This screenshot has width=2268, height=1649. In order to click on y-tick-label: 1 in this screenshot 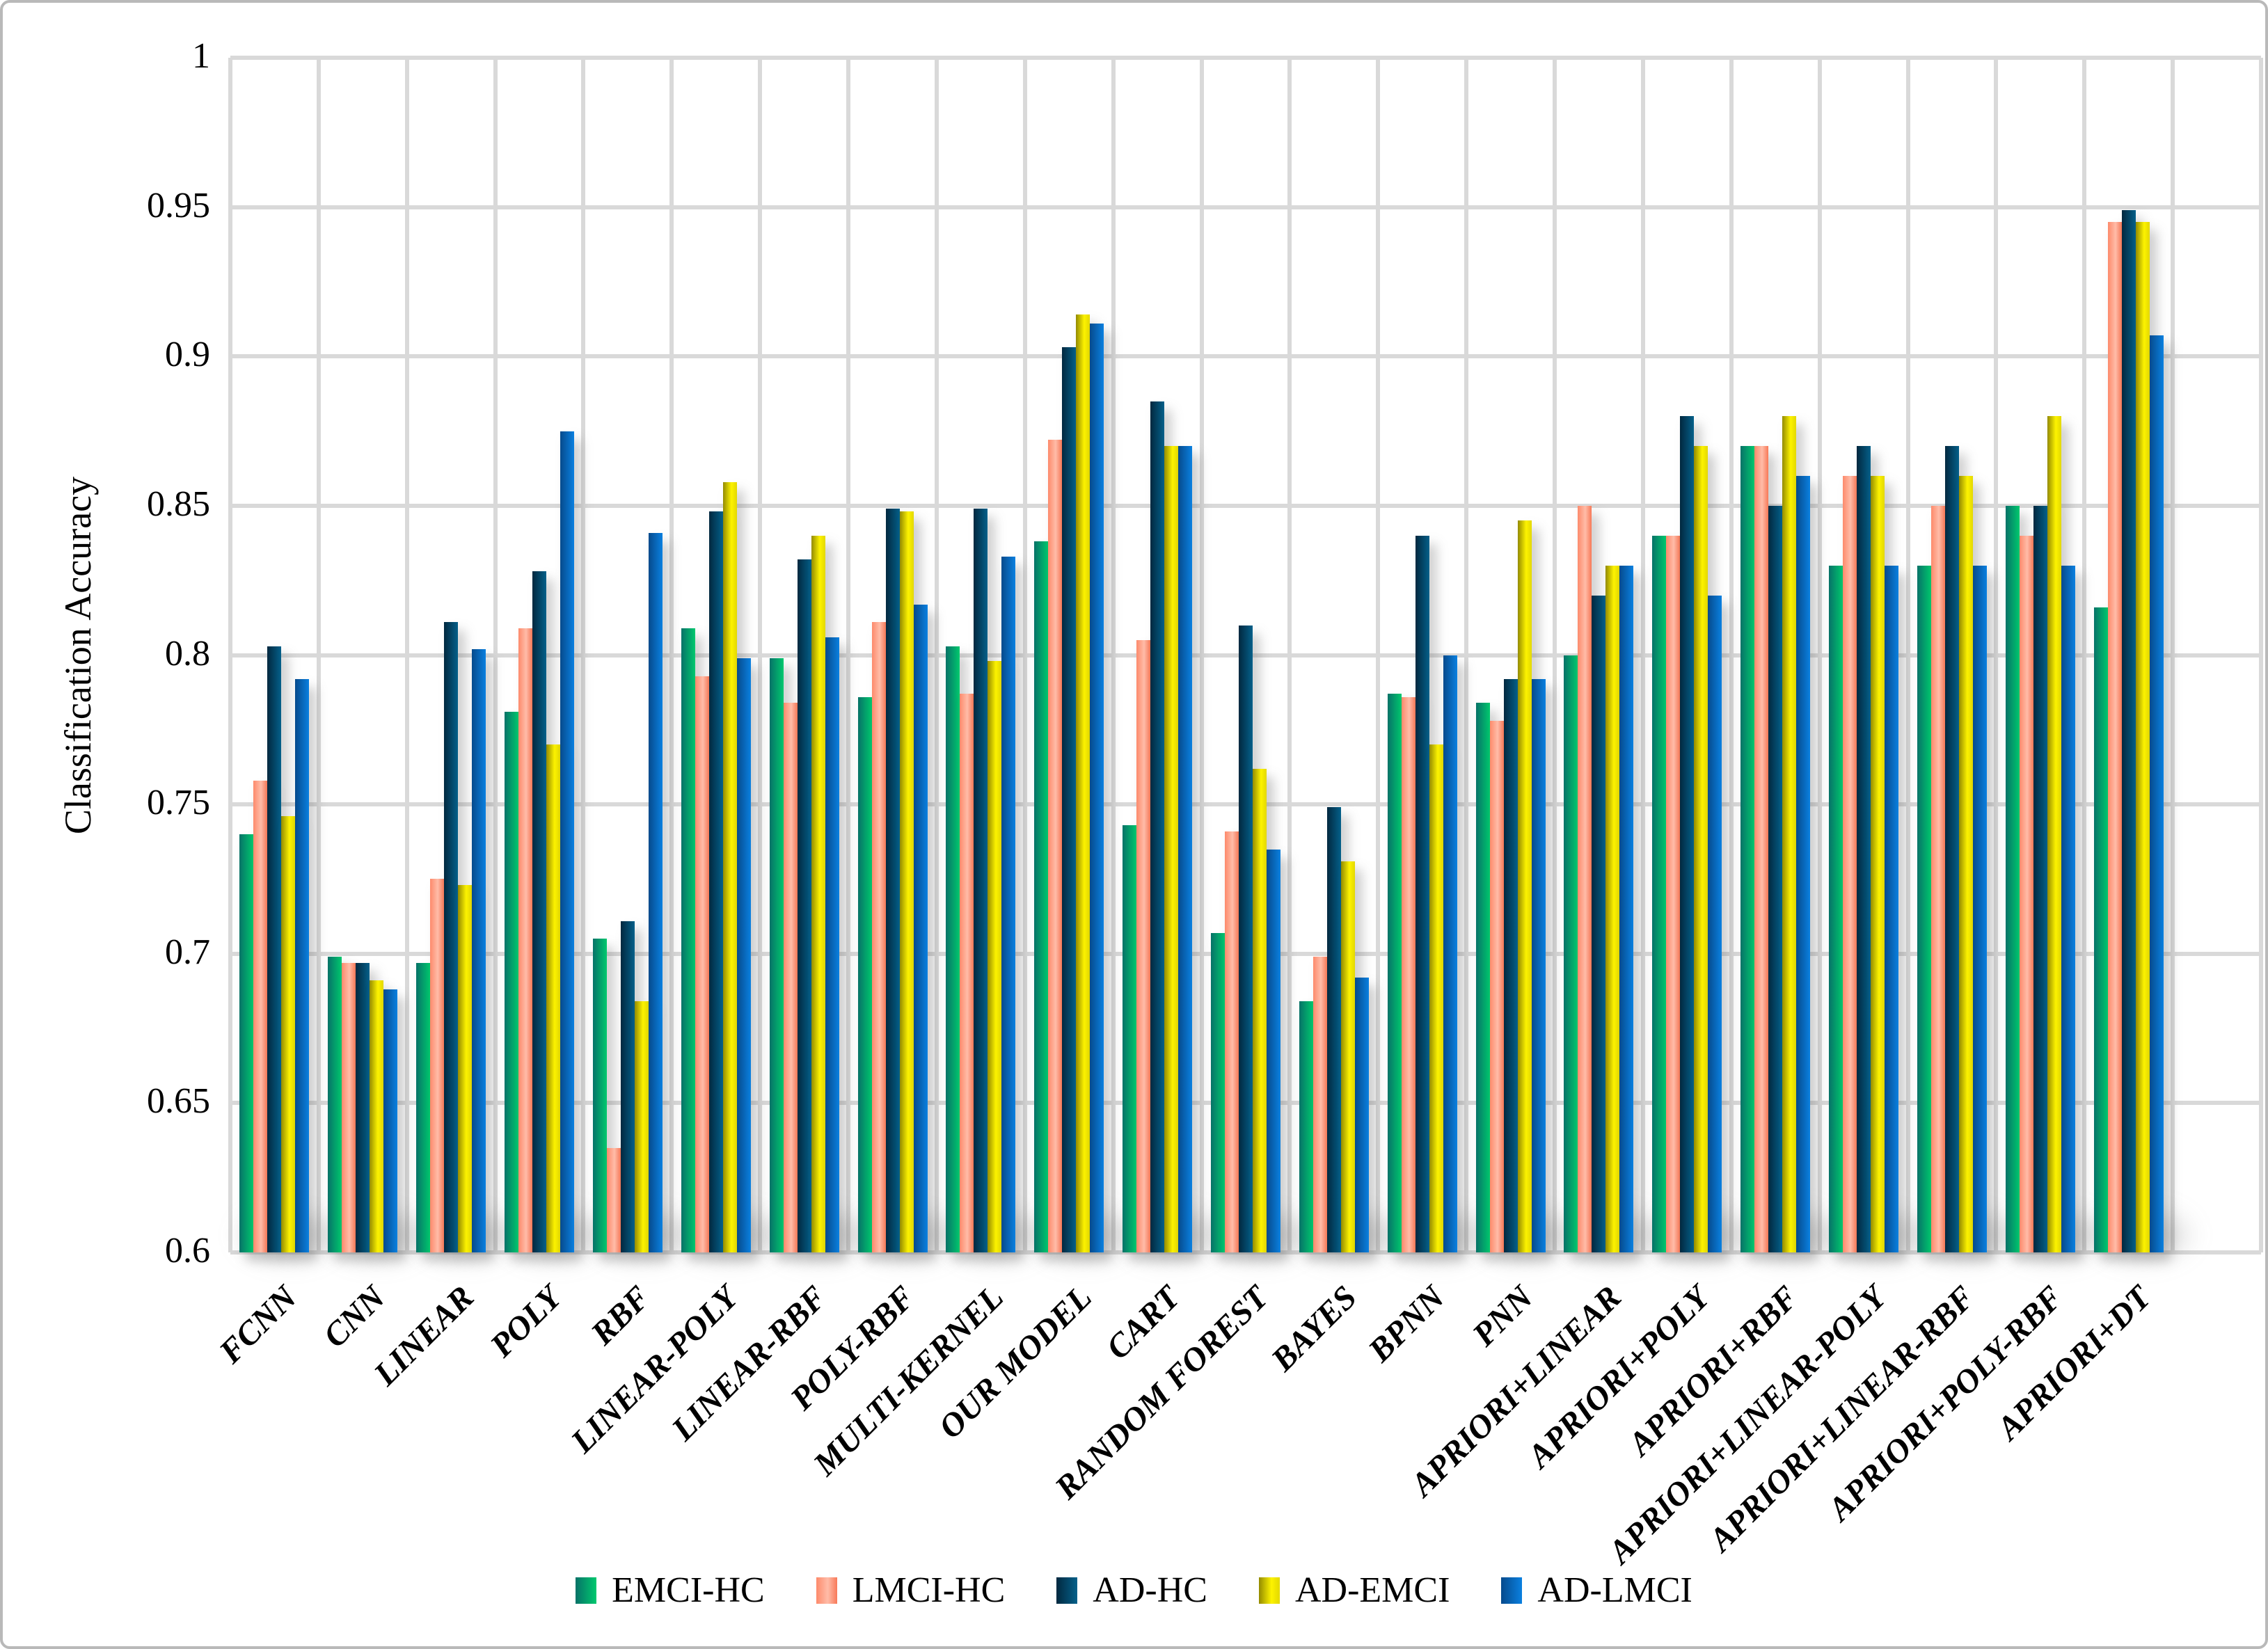, I will do `click(201, 56)`.